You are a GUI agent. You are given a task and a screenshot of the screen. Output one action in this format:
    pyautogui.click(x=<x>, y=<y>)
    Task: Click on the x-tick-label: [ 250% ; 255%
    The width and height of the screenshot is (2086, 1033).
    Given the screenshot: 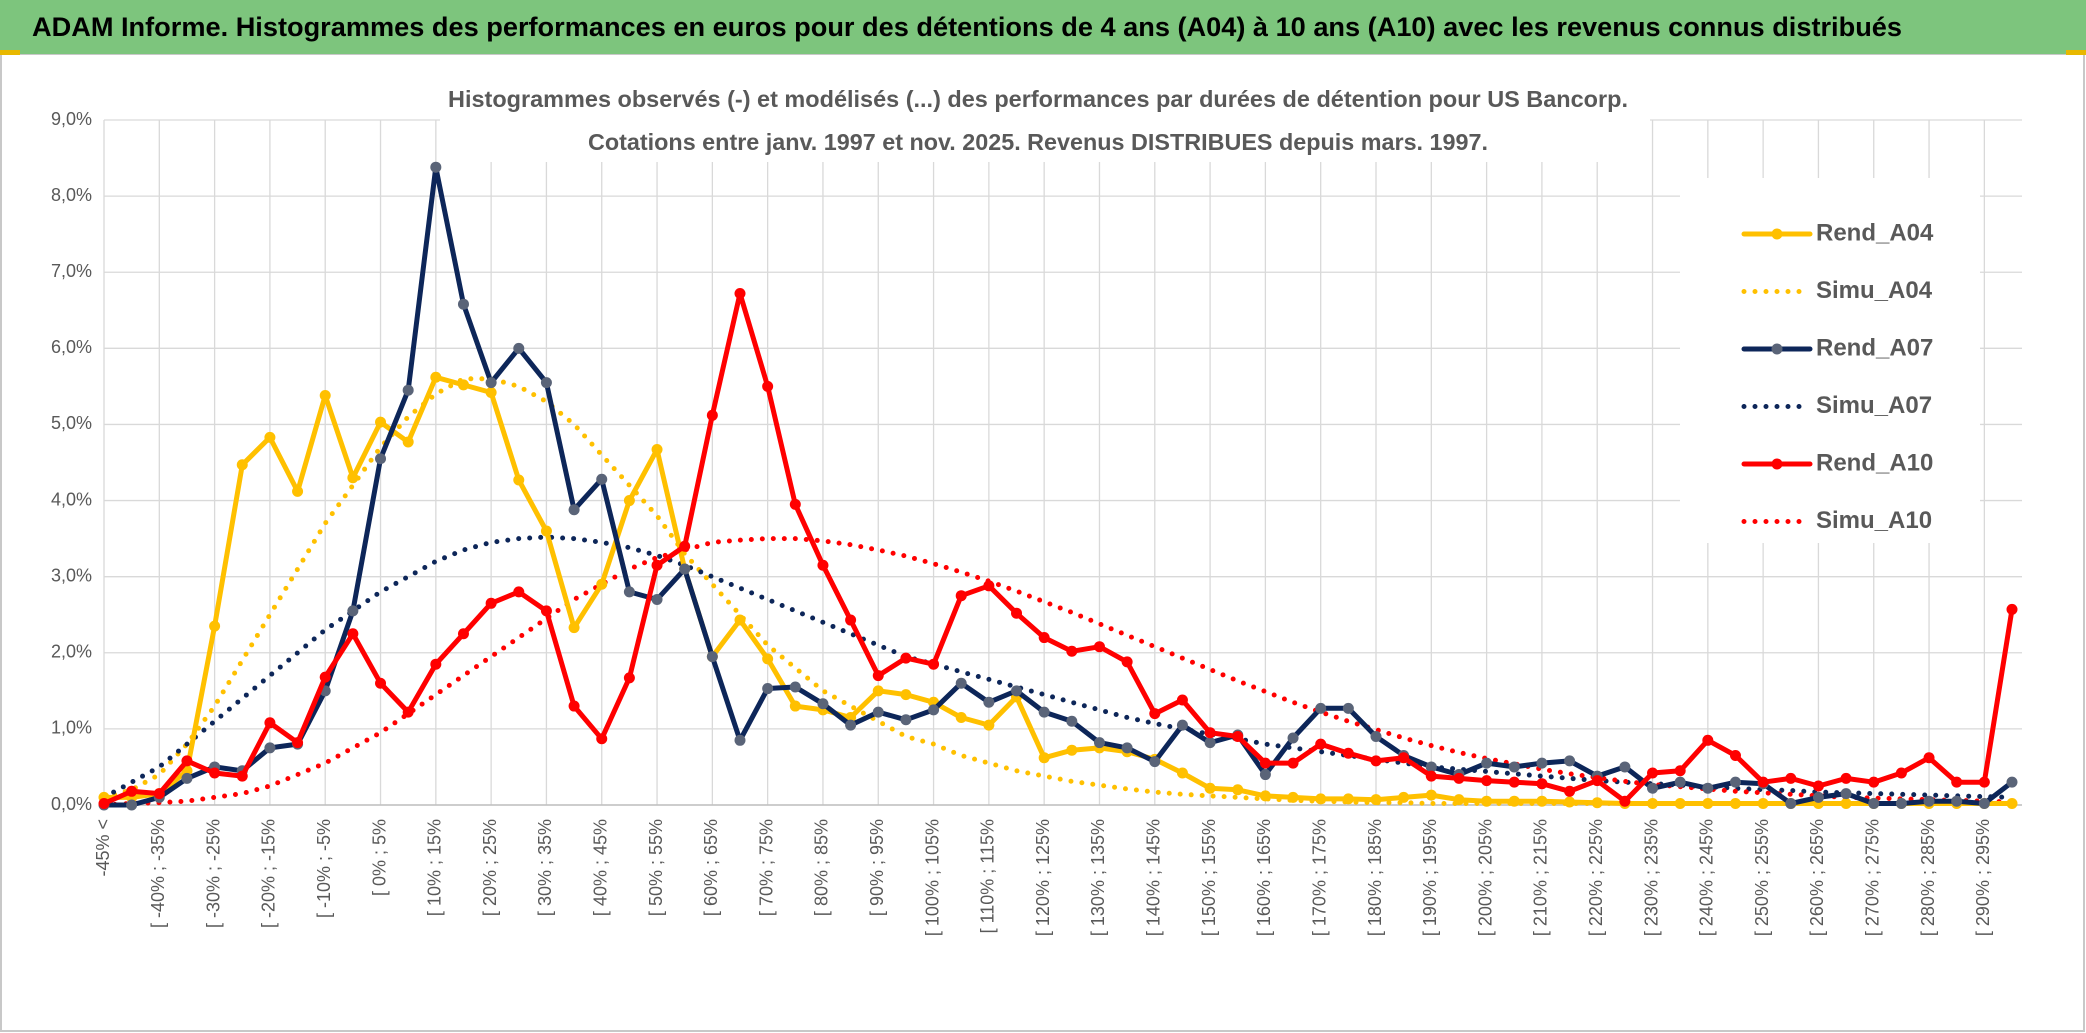 What is the action you would take?
    pyautogui.click(x=1762, y=877)
    